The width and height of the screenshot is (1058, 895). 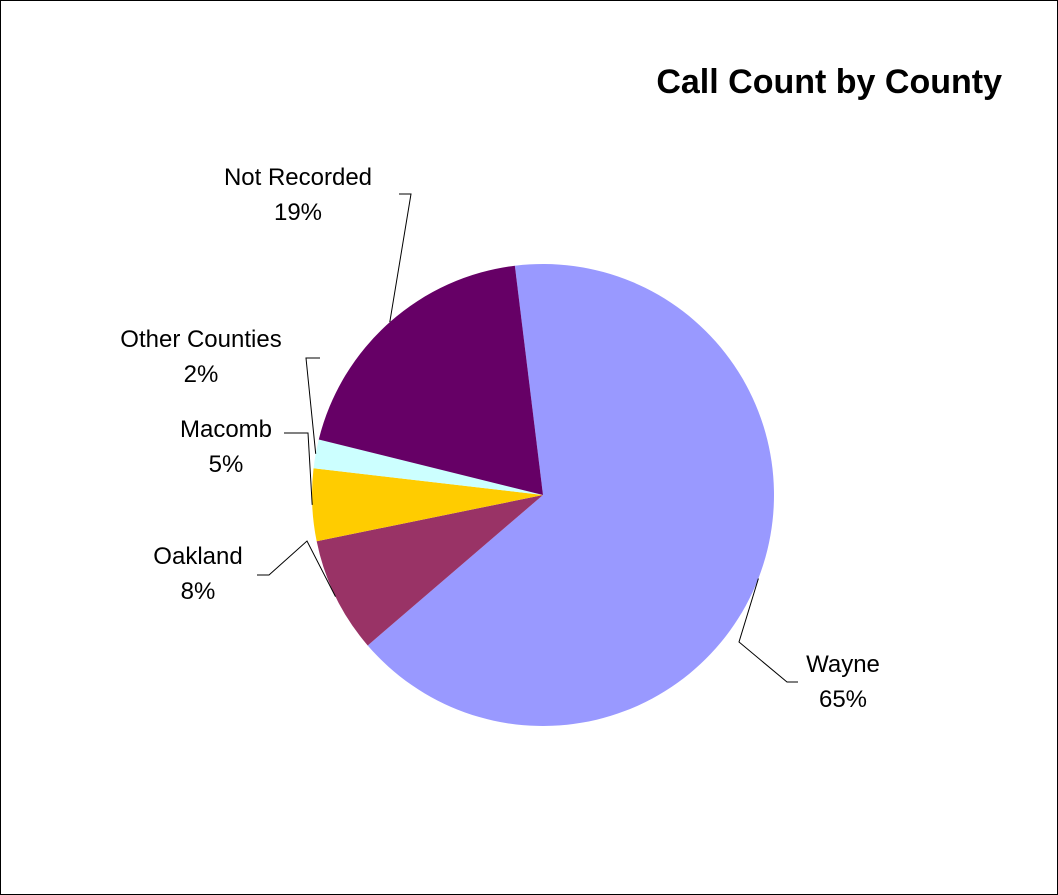 I want to click on slice-value-not-recorded: 19%, so click(x=298, y=212).